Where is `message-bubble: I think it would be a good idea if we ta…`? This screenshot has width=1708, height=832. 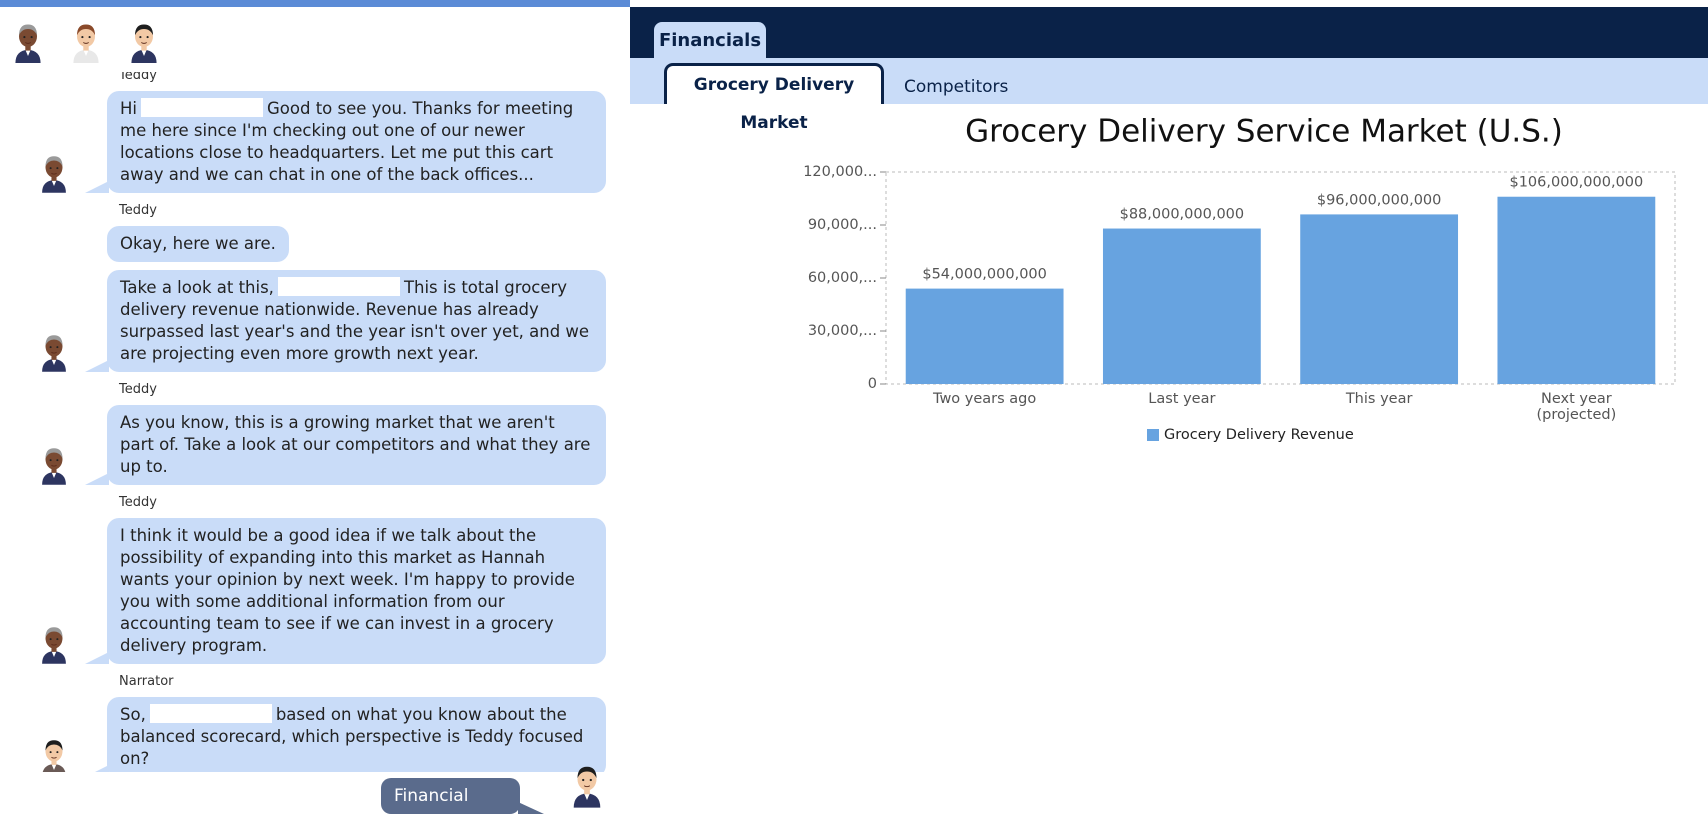 message-bubble: I think it would be a good idea if we ta… is located at coordinates (345, 591).